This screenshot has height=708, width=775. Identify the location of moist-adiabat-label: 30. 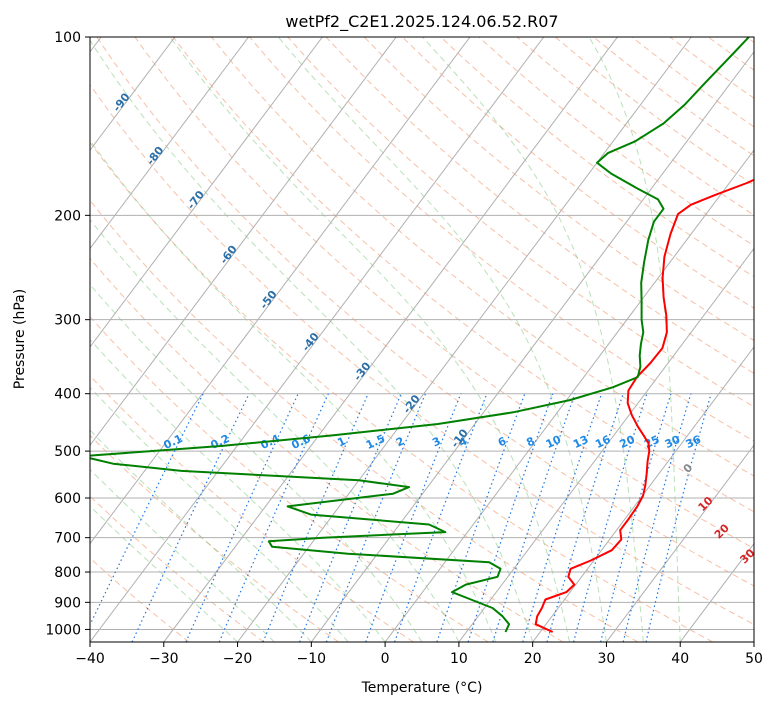
(747, 556).